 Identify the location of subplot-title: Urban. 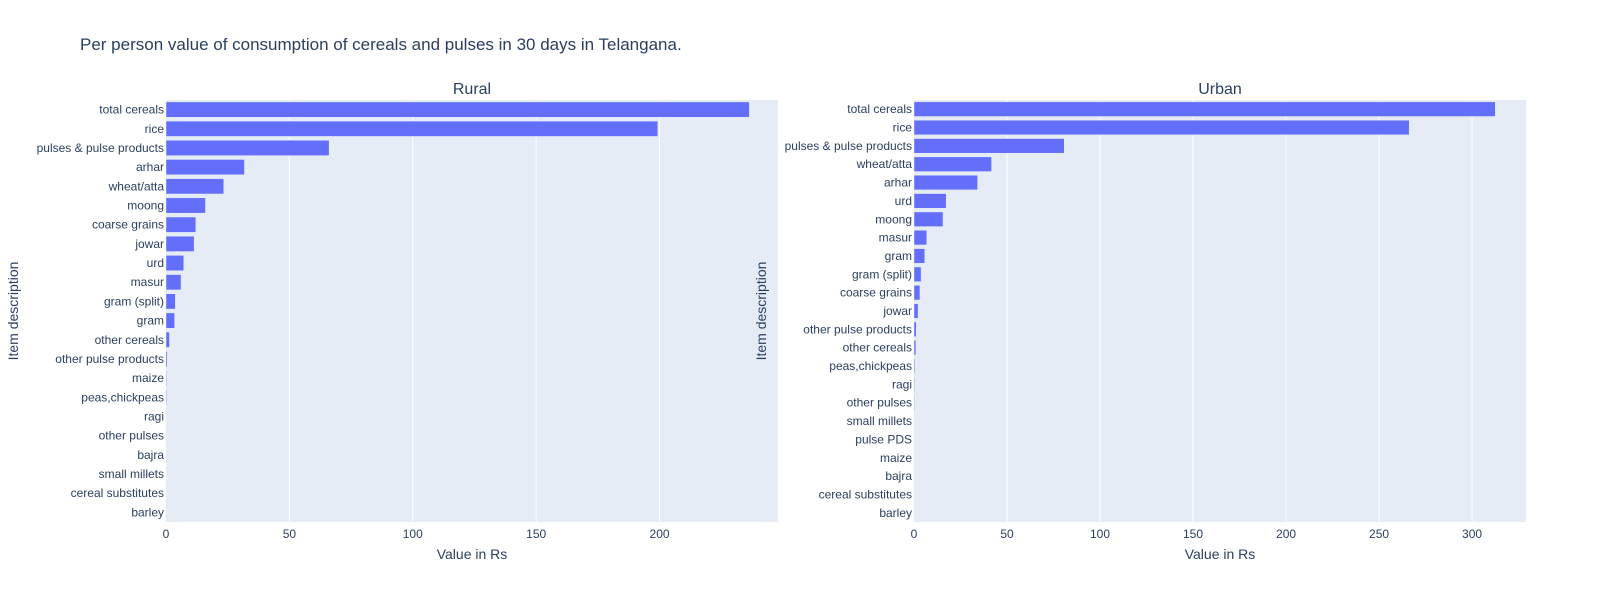
(1220, 89).